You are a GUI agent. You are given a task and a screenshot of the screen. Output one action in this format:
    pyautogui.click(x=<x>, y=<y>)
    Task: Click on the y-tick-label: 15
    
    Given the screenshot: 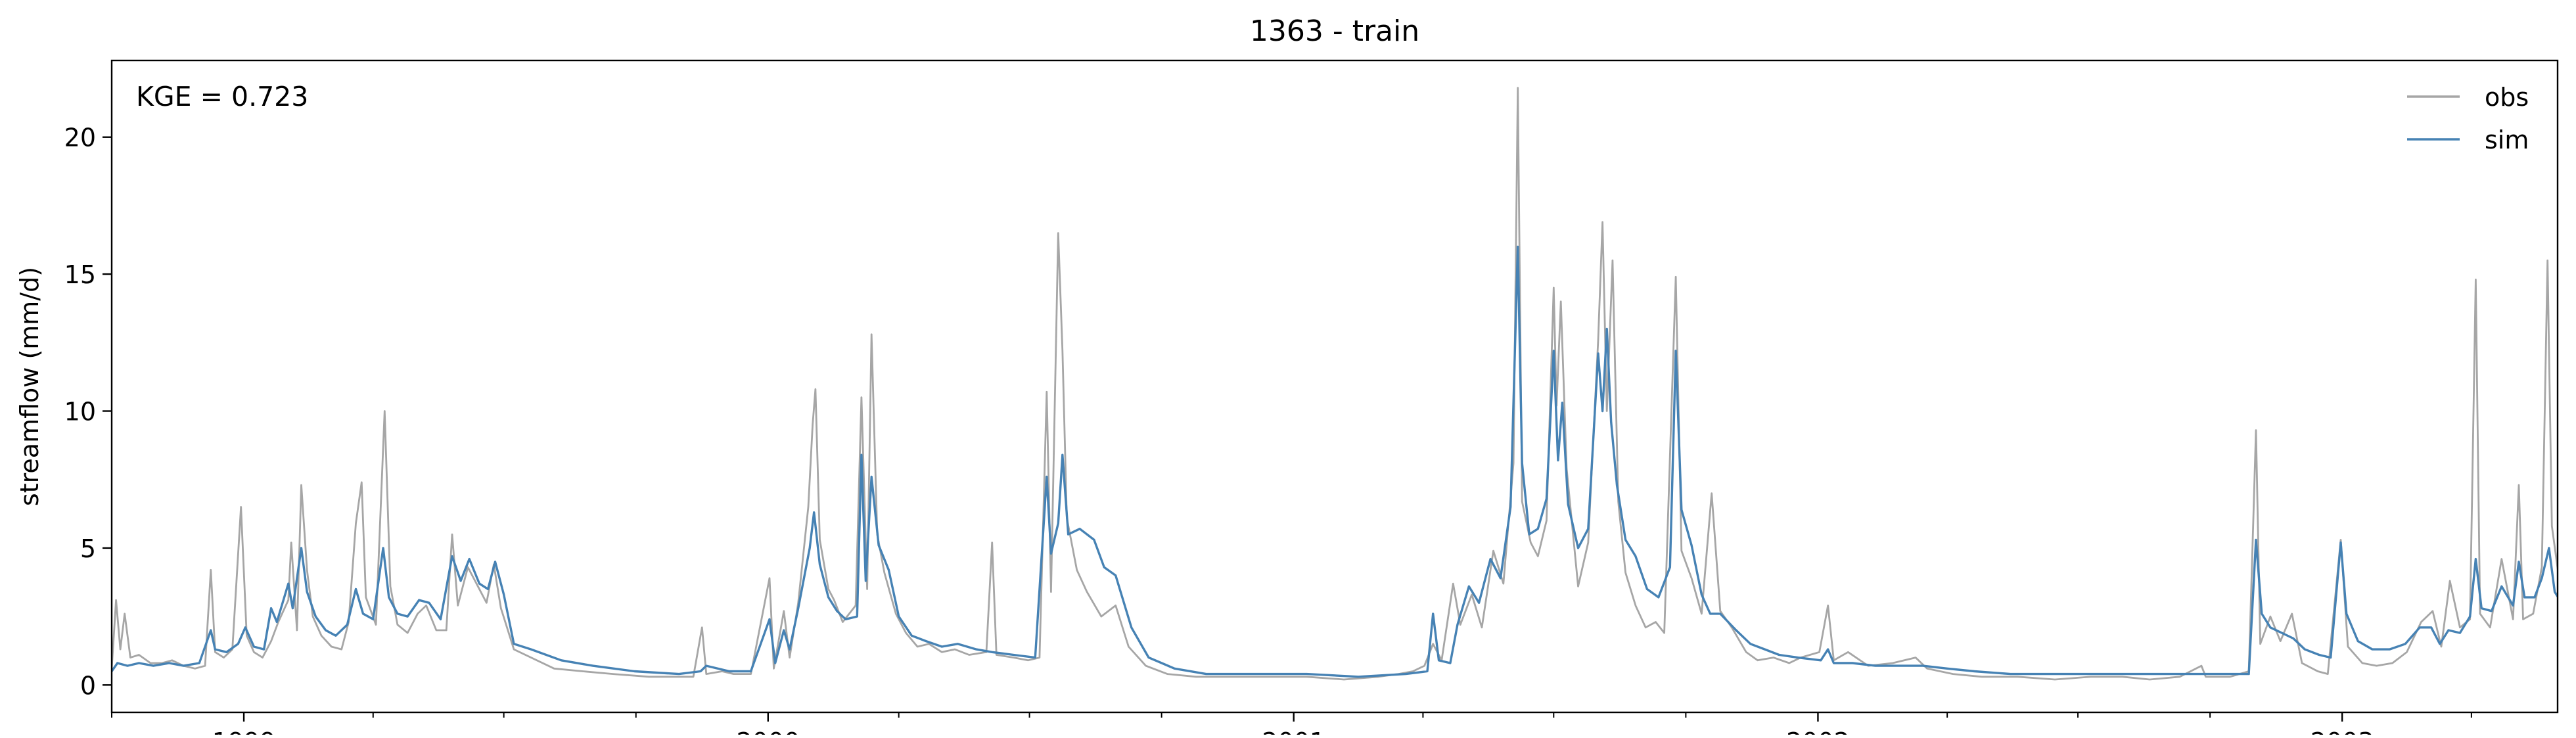 What is the action you would take?
    pyautogui.click(x=80, y=274)
    